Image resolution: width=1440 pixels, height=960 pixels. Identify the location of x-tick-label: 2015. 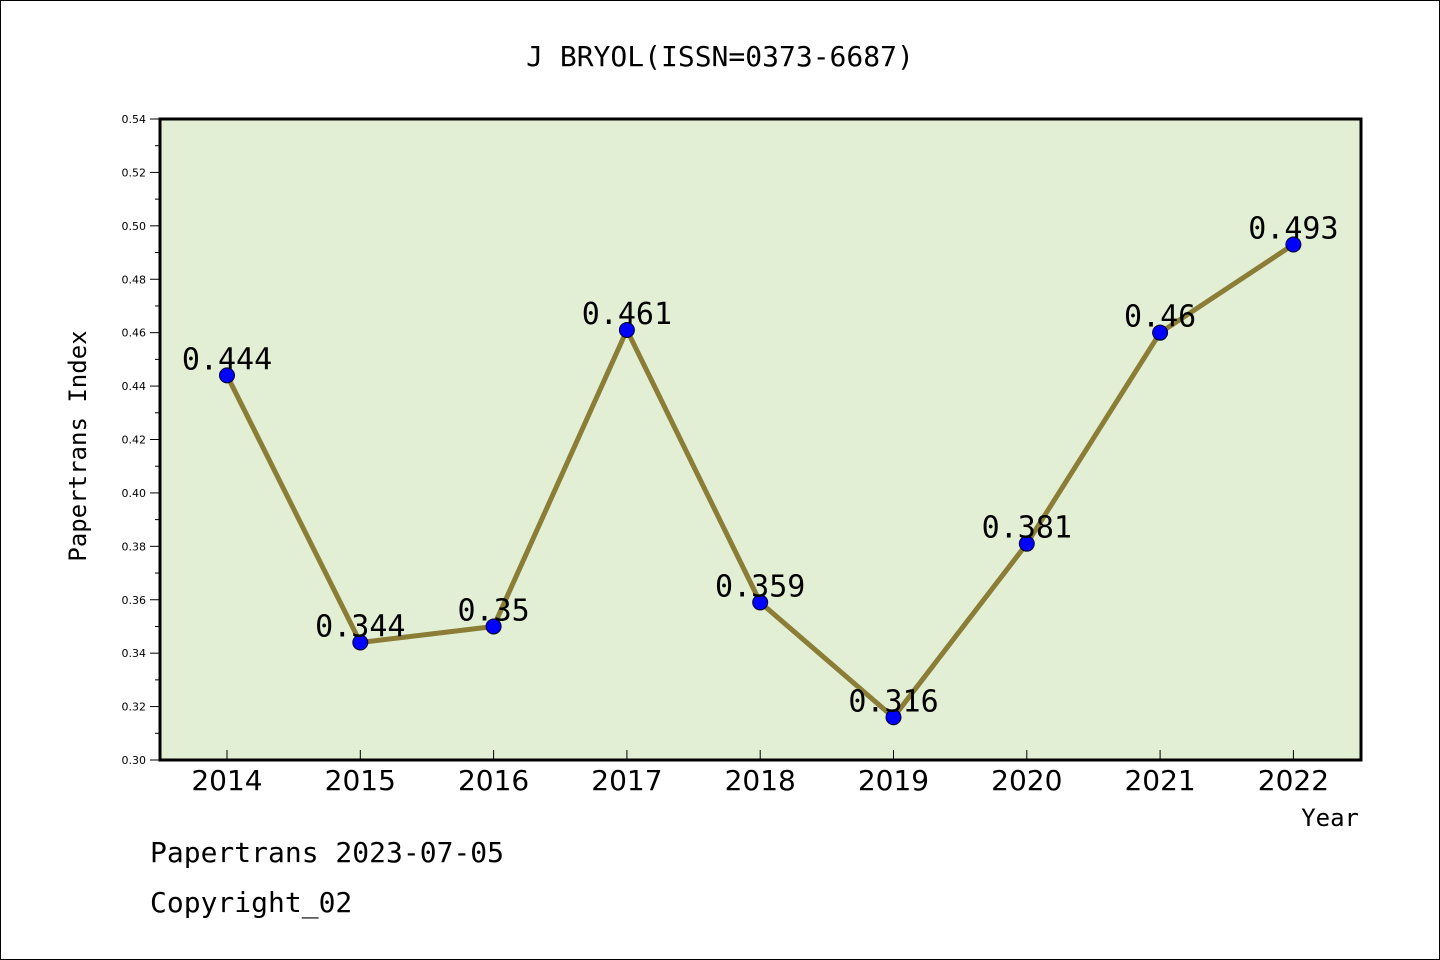
(360, 780).